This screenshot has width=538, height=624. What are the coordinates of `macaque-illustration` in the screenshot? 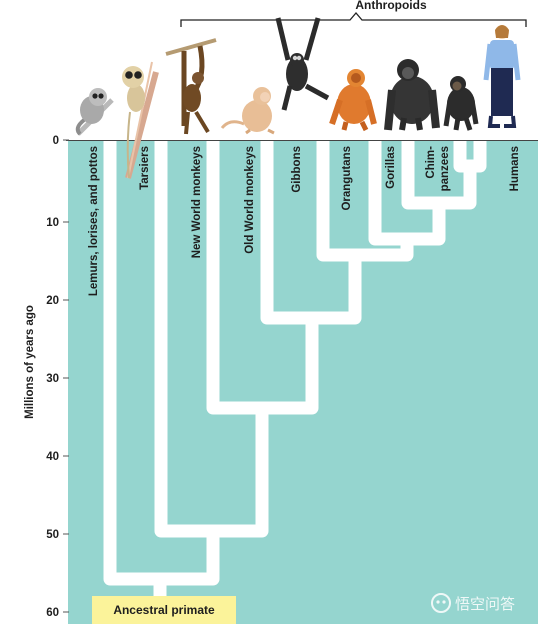 It's located at (247, 111).